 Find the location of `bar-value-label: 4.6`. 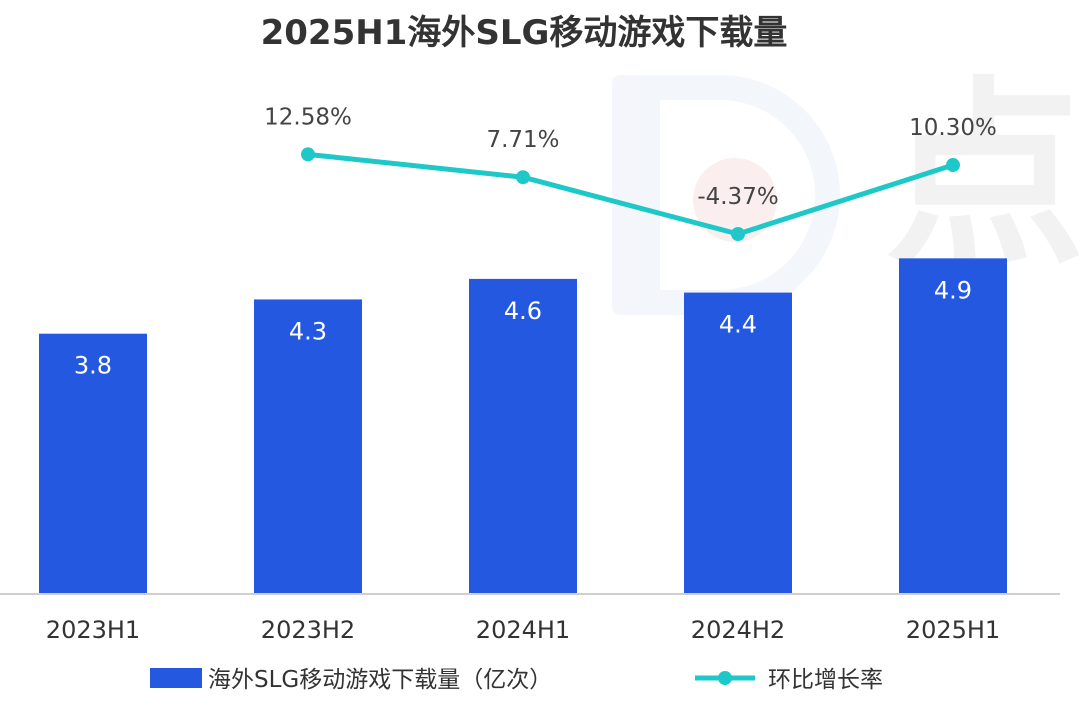

bar-value-label: 4.6 is located at coordinates (523, 311).